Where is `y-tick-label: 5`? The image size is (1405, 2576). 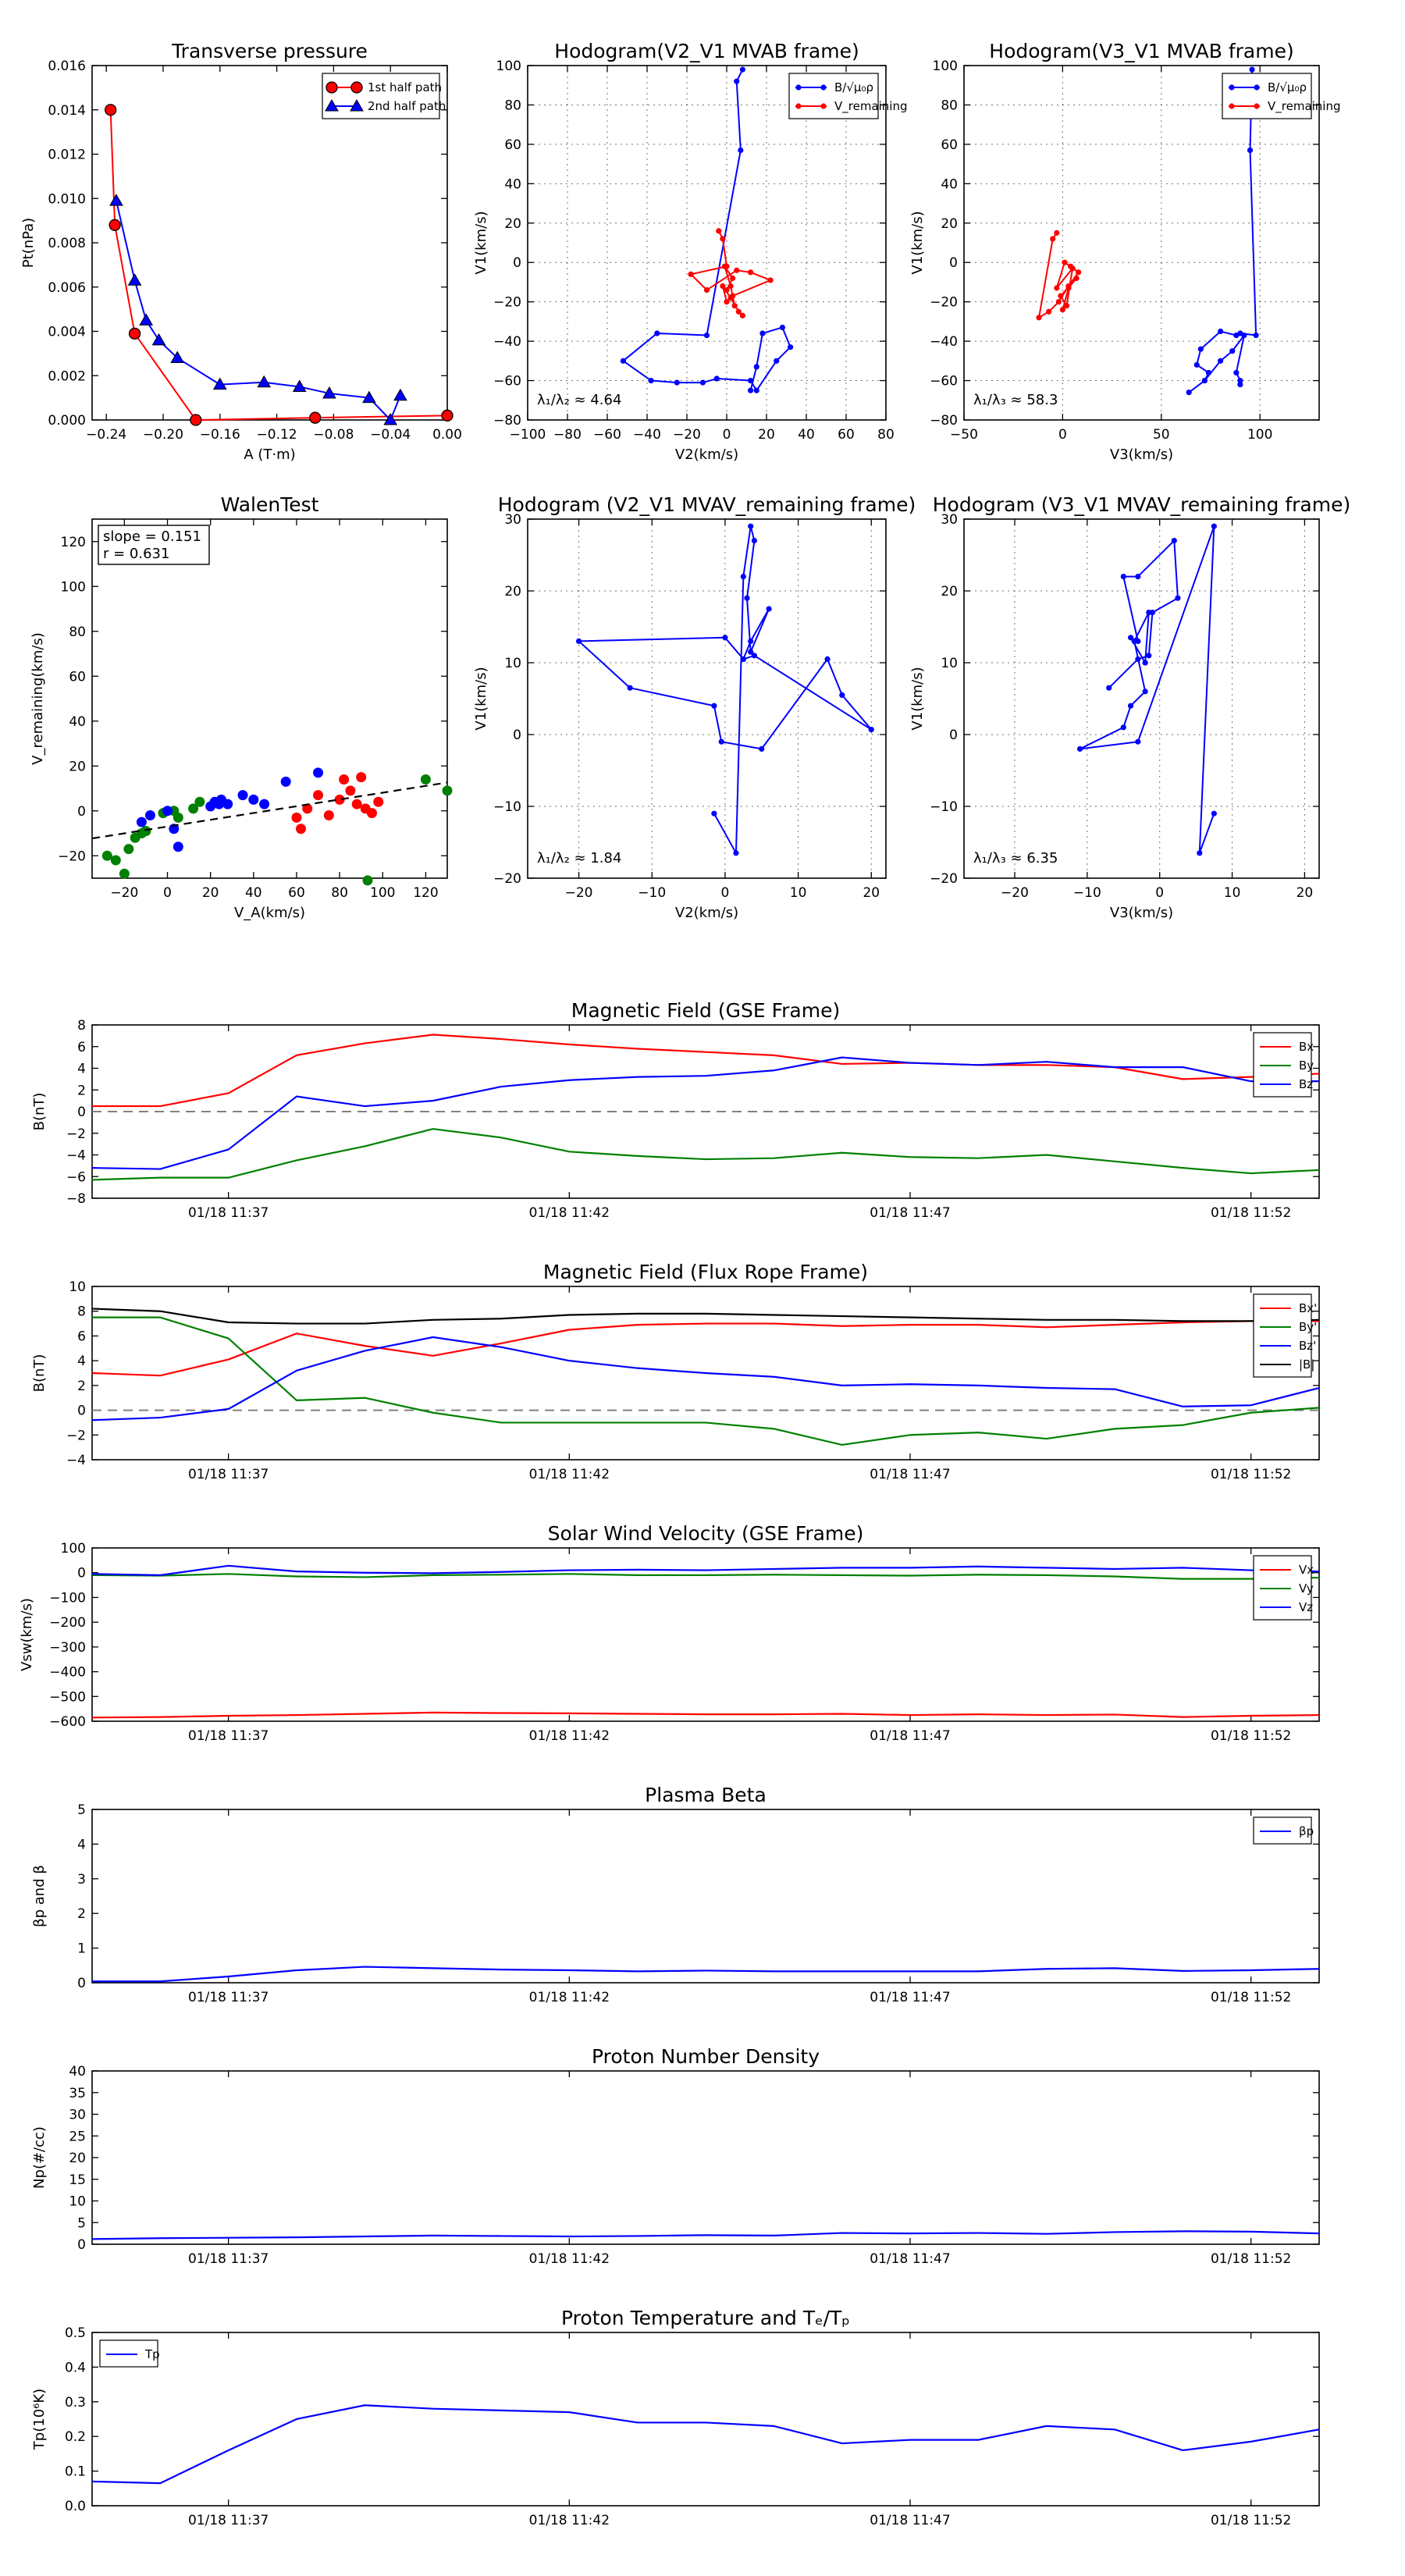
y-tick-label: 5 is located at coordinates (81, 2223).